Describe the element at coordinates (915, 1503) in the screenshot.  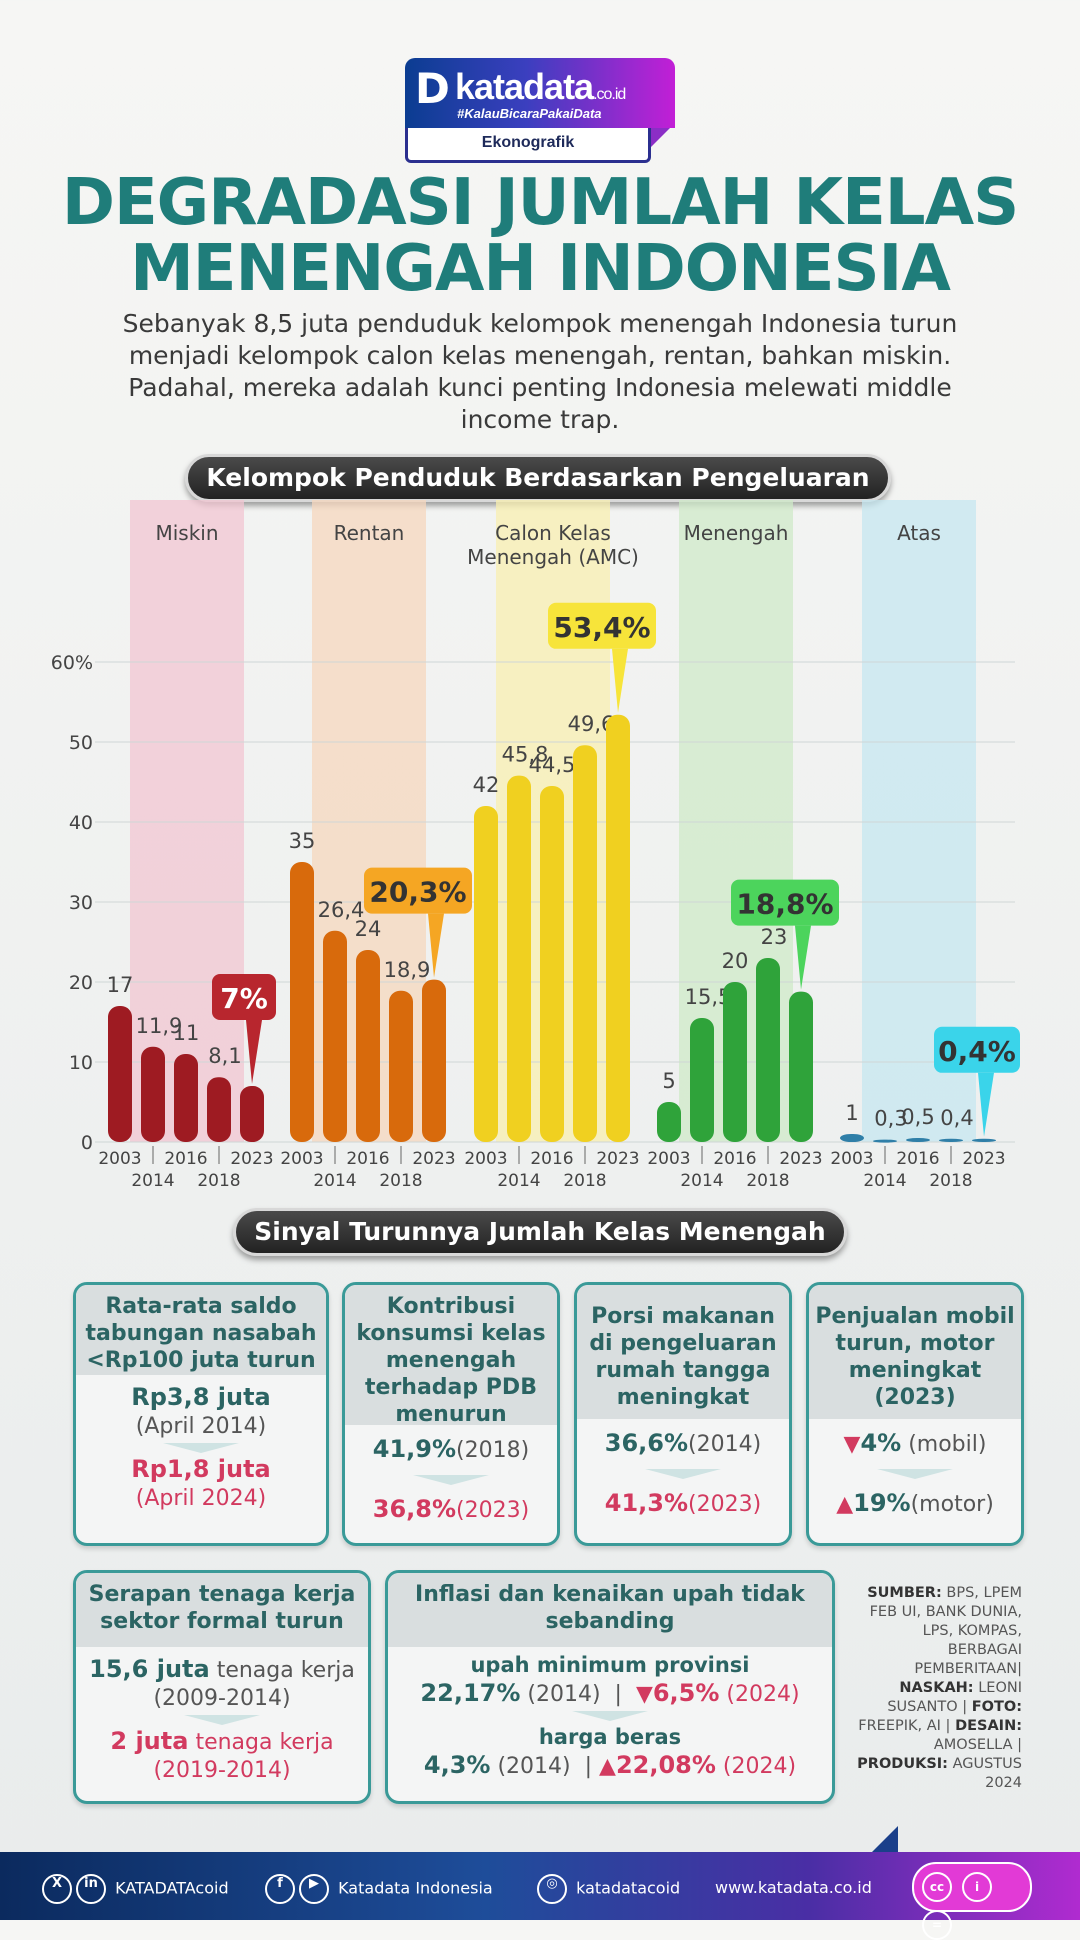
I see `card-value-after: ▲19%(motor)` at that location.